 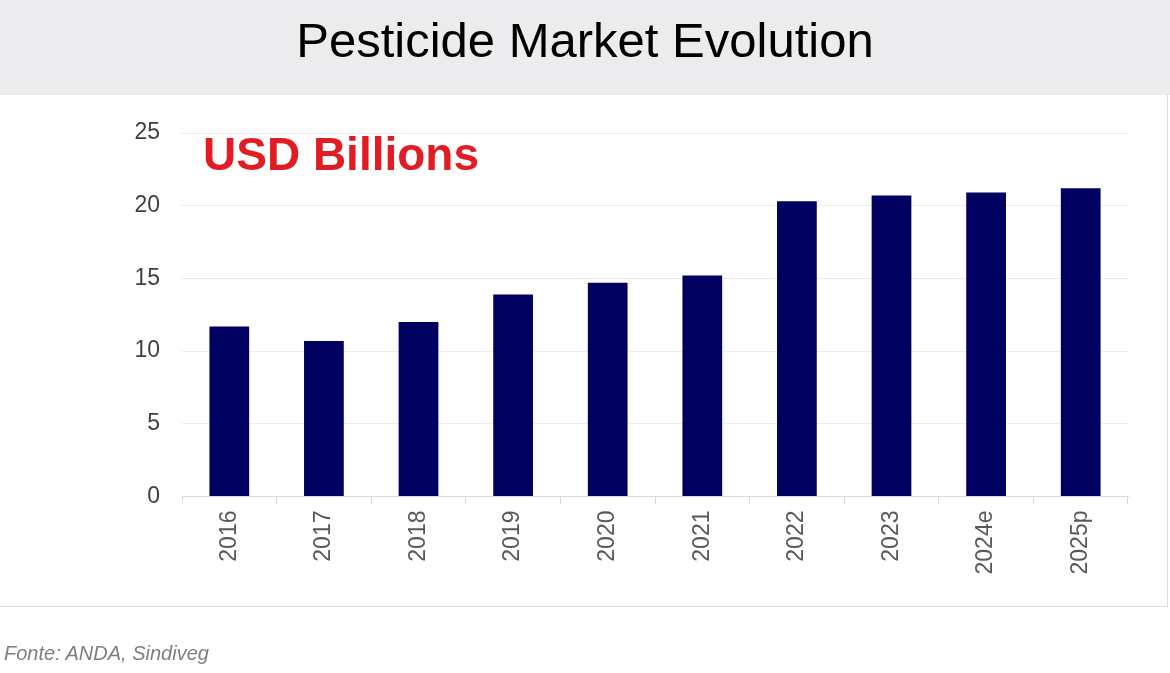 I want to click on x-tick-label: 2016, so click(x=227, y=536).